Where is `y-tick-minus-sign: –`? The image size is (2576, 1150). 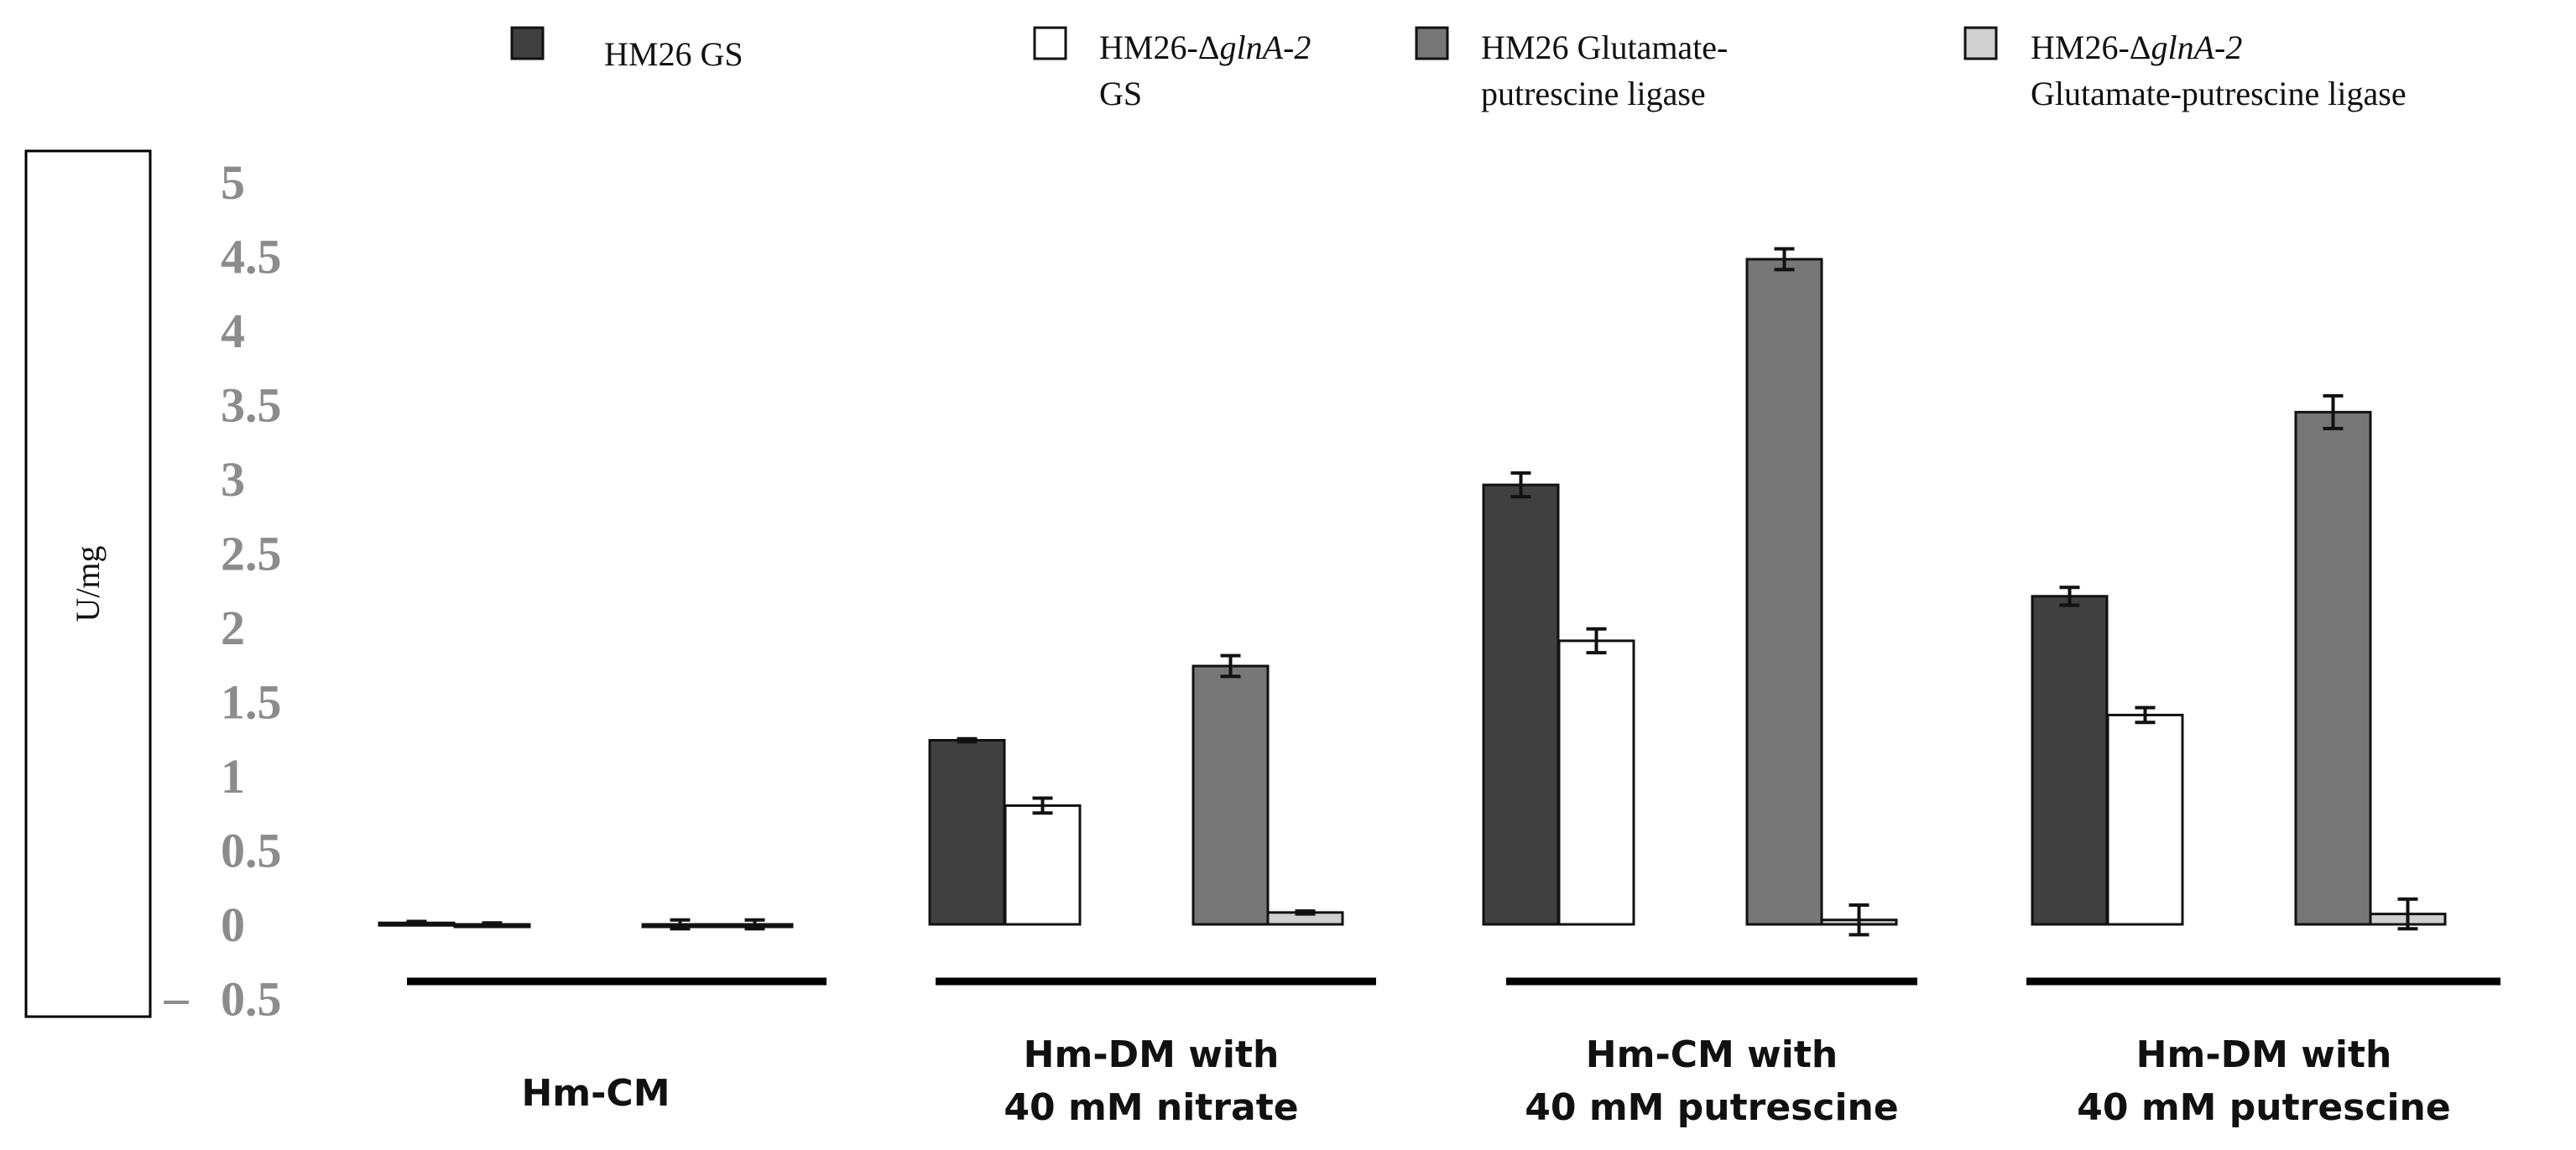
y-tick-minus-sign: – is located at coordinates (177, 997).